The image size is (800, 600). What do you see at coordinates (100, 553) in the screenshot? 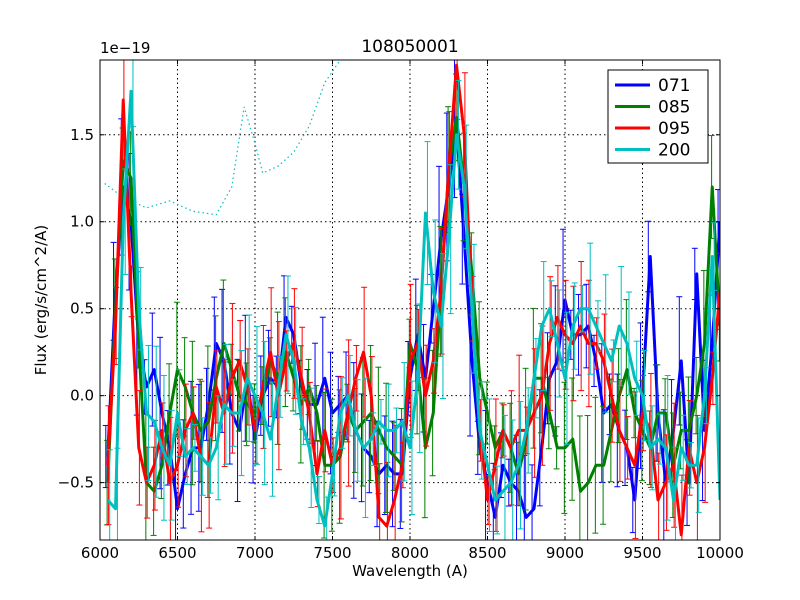
I see `x-tick-label: 6000` at bounding box center [100, 553].